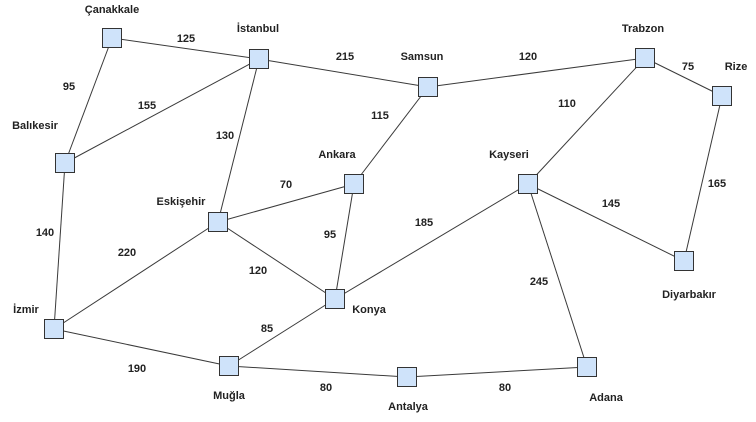 The width and height of the screenshot is (756, 422). I want to click on edge-antalya-adana, so click(497, 372).